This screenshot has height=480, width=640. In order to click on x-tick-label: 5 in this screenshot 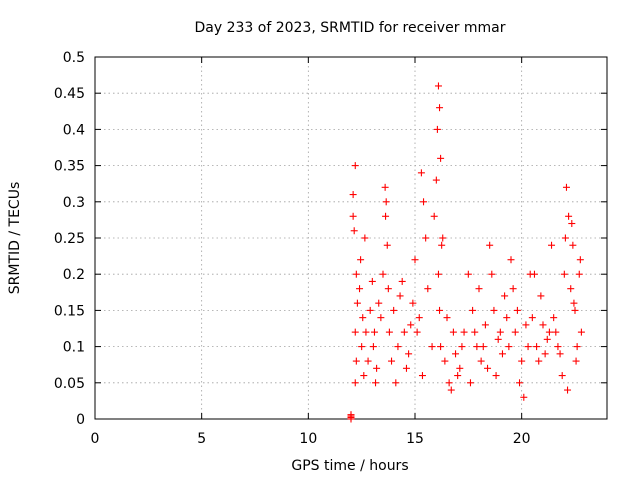, I will do `click(201, 439)`.